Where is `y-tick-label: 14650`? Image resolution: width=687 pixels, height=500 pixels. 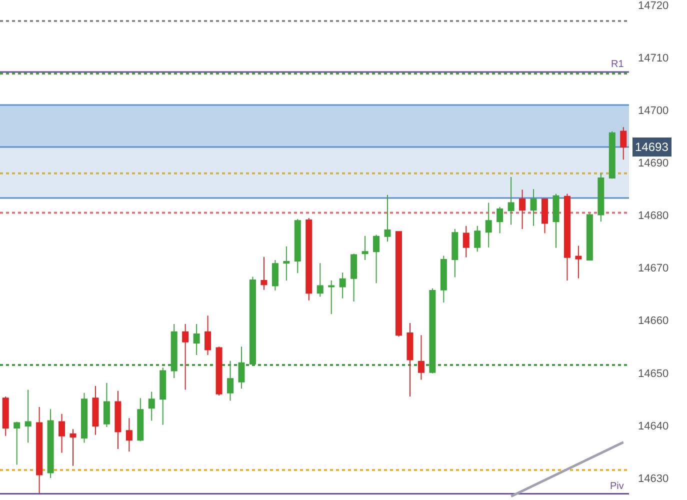
y-tick-label: 14650 is located at coordinates (653, 374).